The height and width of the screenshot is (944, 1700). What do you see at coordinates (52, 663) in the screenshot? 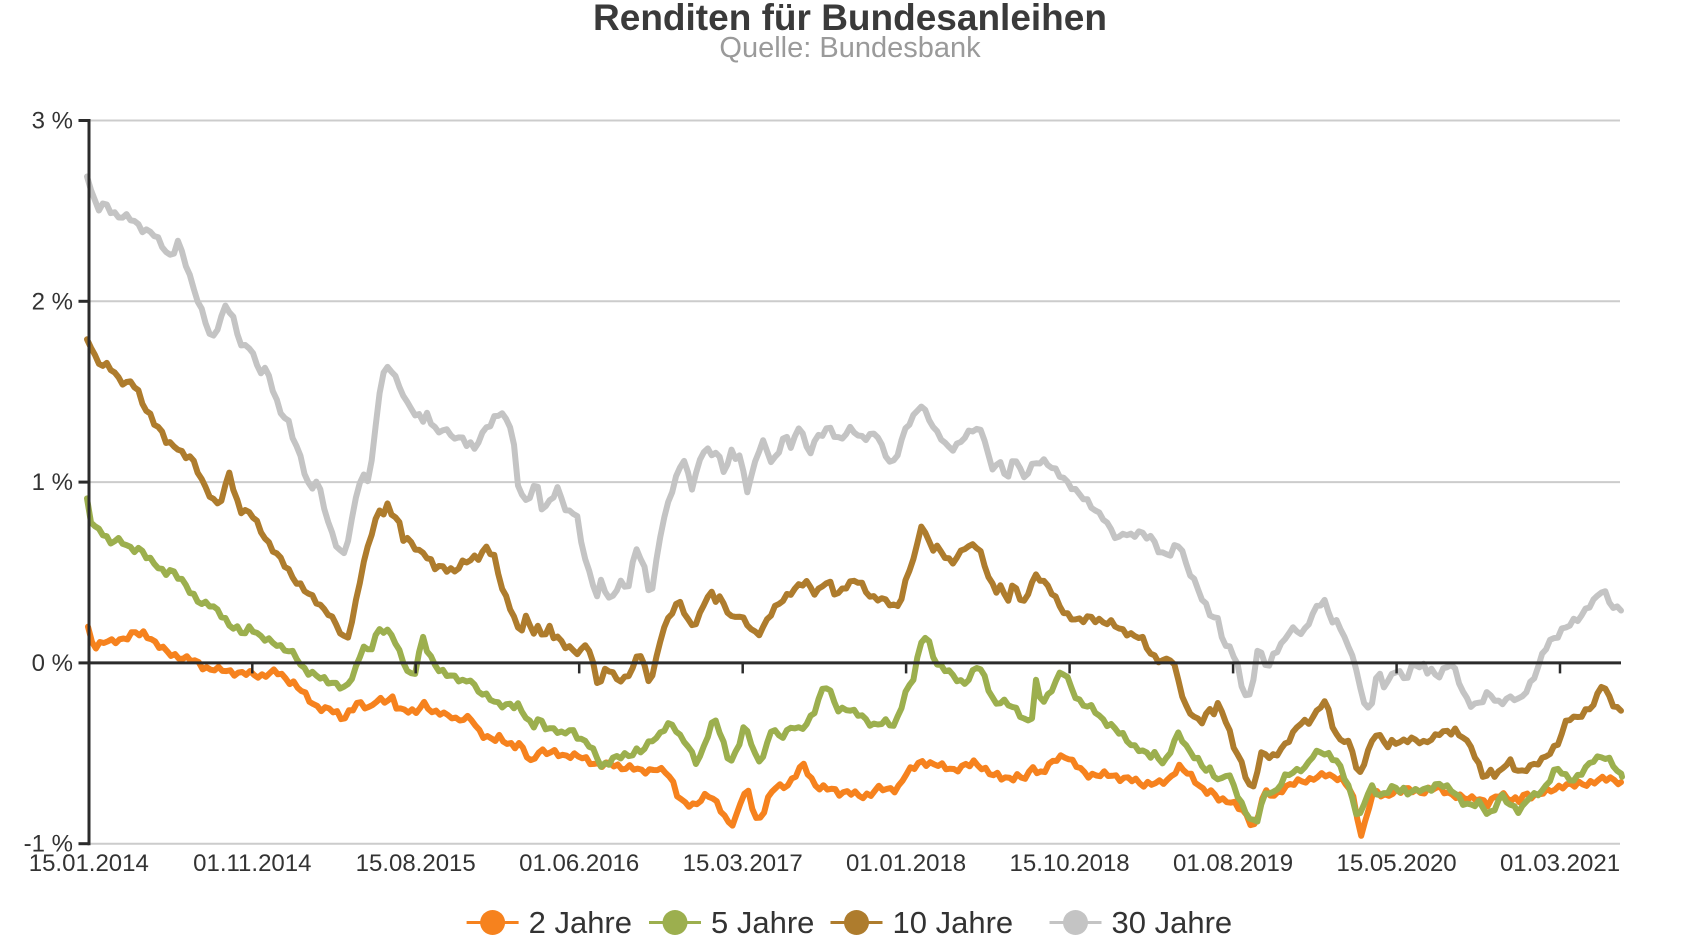
I see `svg-text: 0 %` at bounding box center [52, 663].